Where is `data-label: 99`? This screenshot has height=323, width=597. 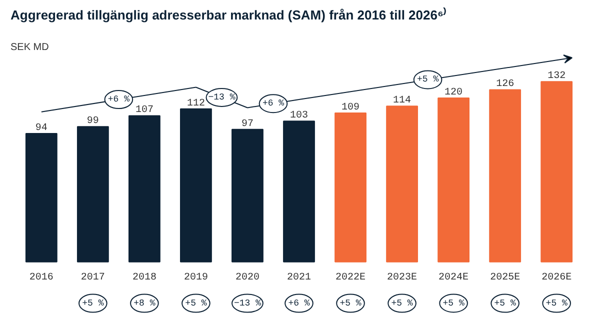 data-label: 99 is located at coordinates (92, 122).